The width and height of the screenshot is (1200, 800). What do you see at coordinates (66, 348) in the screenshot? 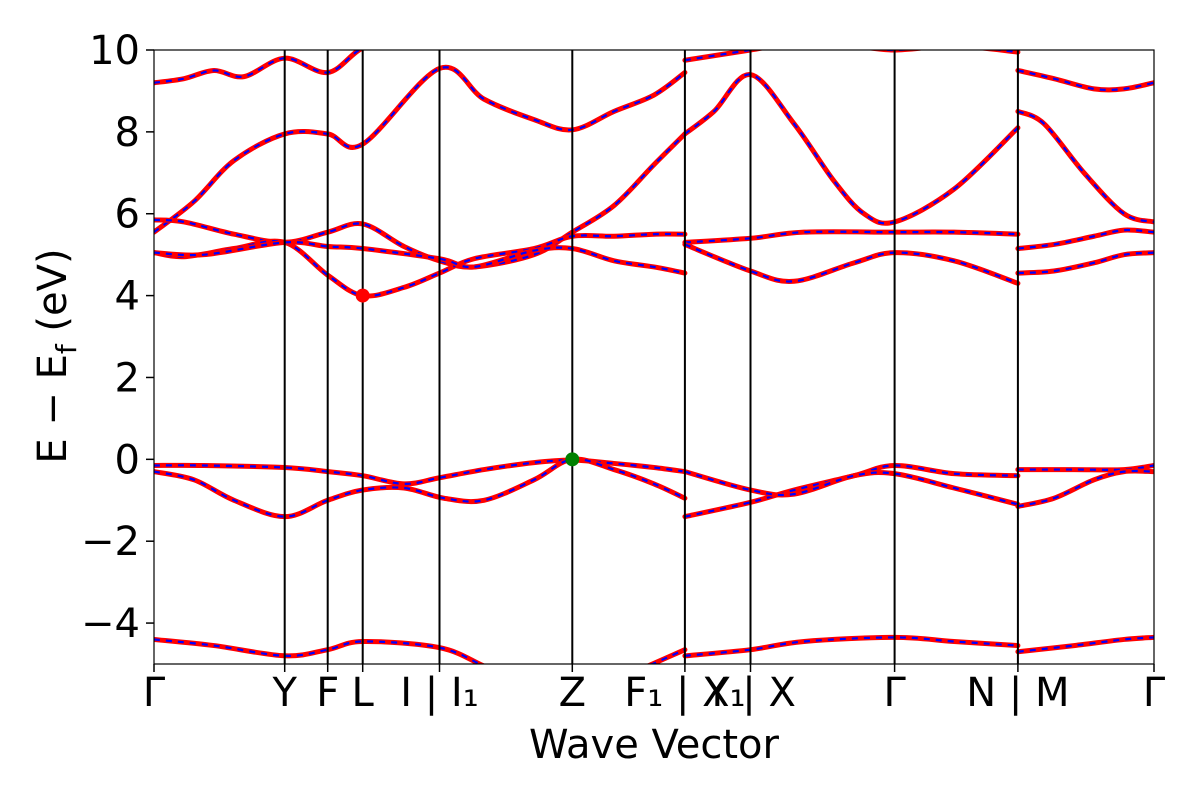
I see `y-axis-label-subscript: f` at bounding box center [66, 348].